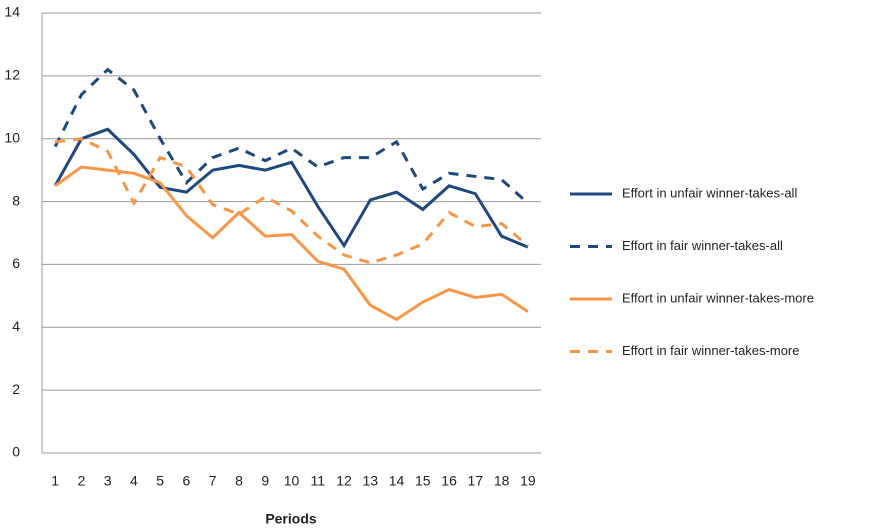  Describe the element at coordinates (16, 452) in the screenshot. I see `y-tick-label: 0` at that location.